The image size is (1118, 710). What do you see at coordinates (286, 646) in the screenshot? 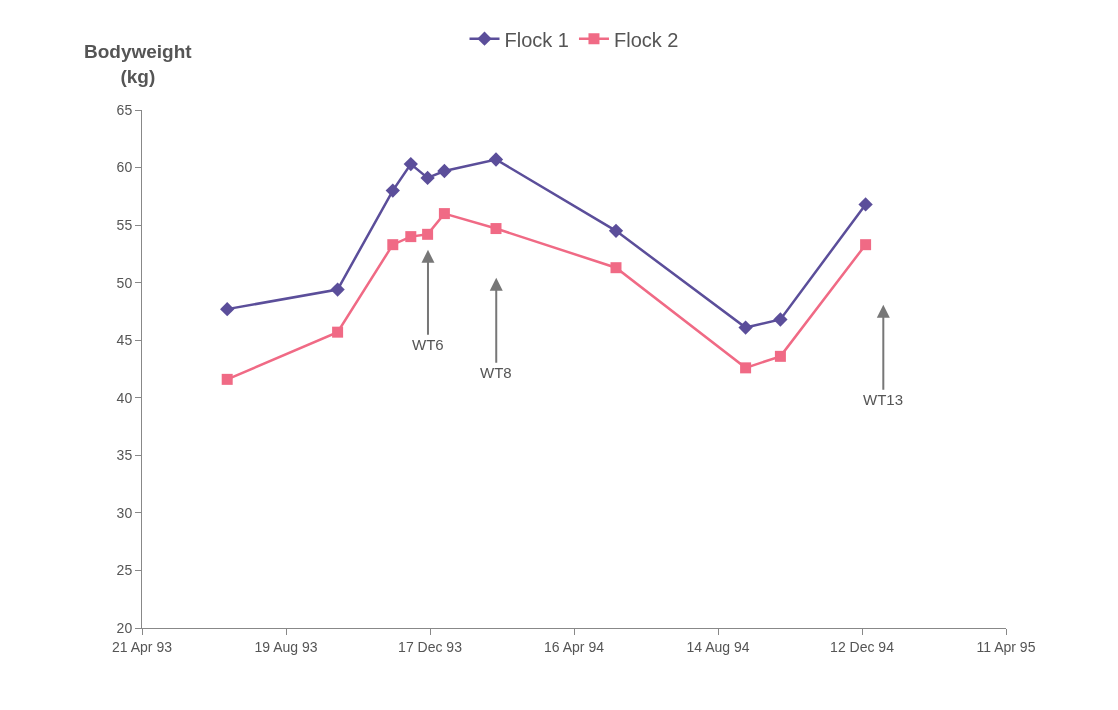
I see `x-tick-label: 19 Aug 93` at bounding box center [286, 646].